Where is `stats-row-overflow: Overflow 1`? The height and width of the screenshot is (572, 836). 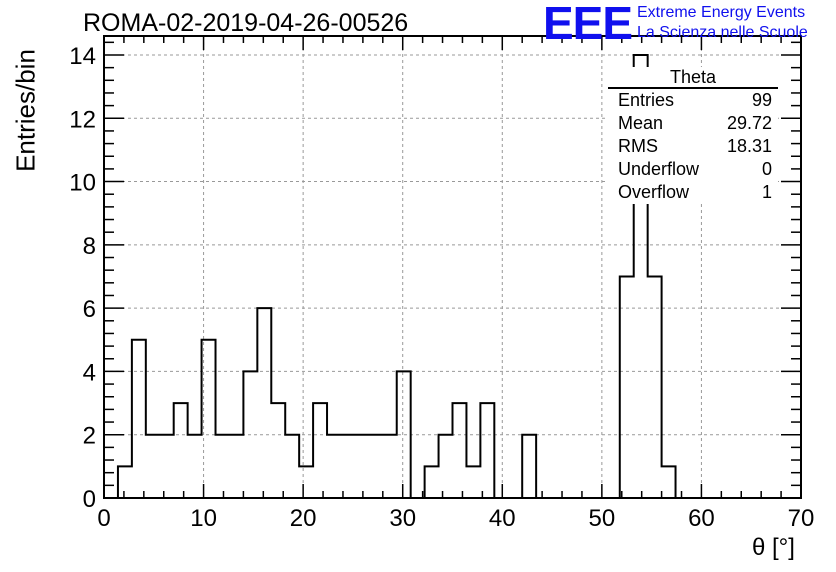 stats-row-overflow: Overflow 1 is located at coordinates (693, 192).